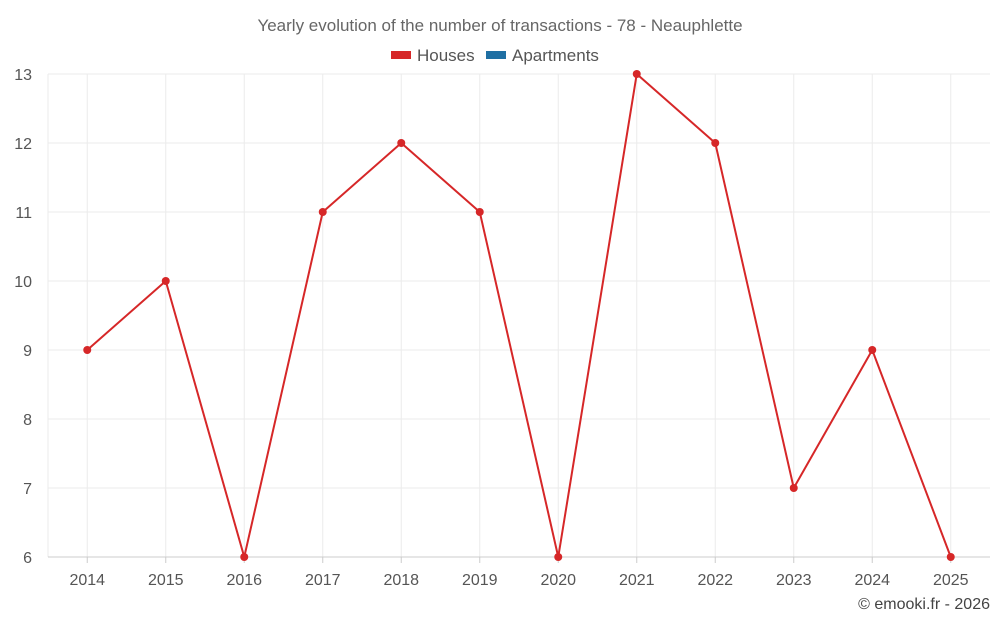 Image resolution: width=1000 pixels, height=625 pixels. I want to click on y-tick-label: 12, so click(23, 144).